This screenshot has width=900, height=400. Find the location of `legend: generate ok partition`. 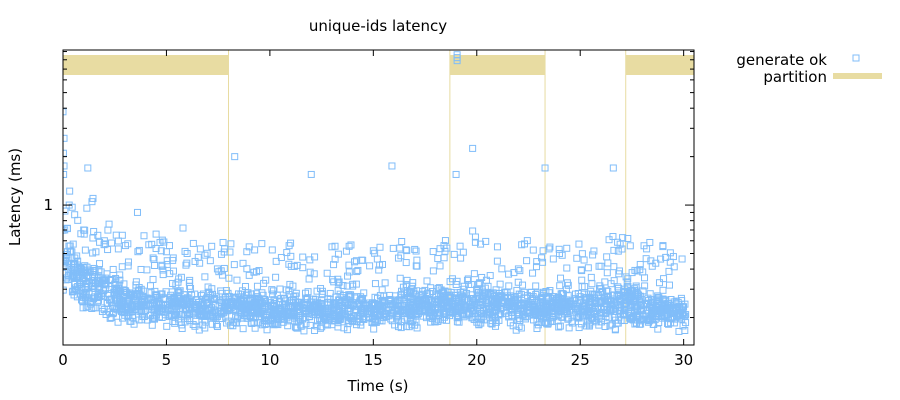

legend: generate ok partition is located at coordinates (809, 68).